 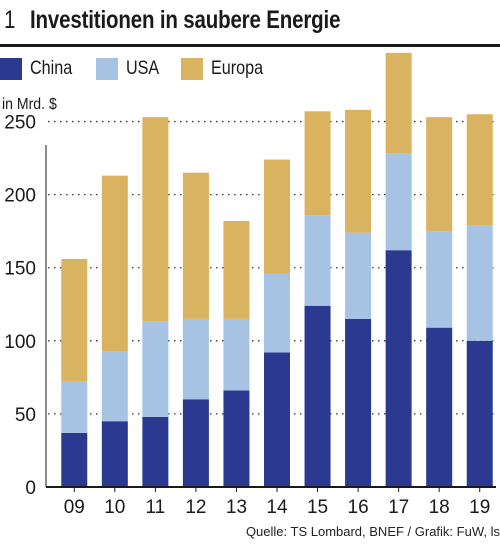 What do you see at coordinates (51, 68) in the screenshot?
I see `legend-label-china: China` at bounding box center [51, 68].